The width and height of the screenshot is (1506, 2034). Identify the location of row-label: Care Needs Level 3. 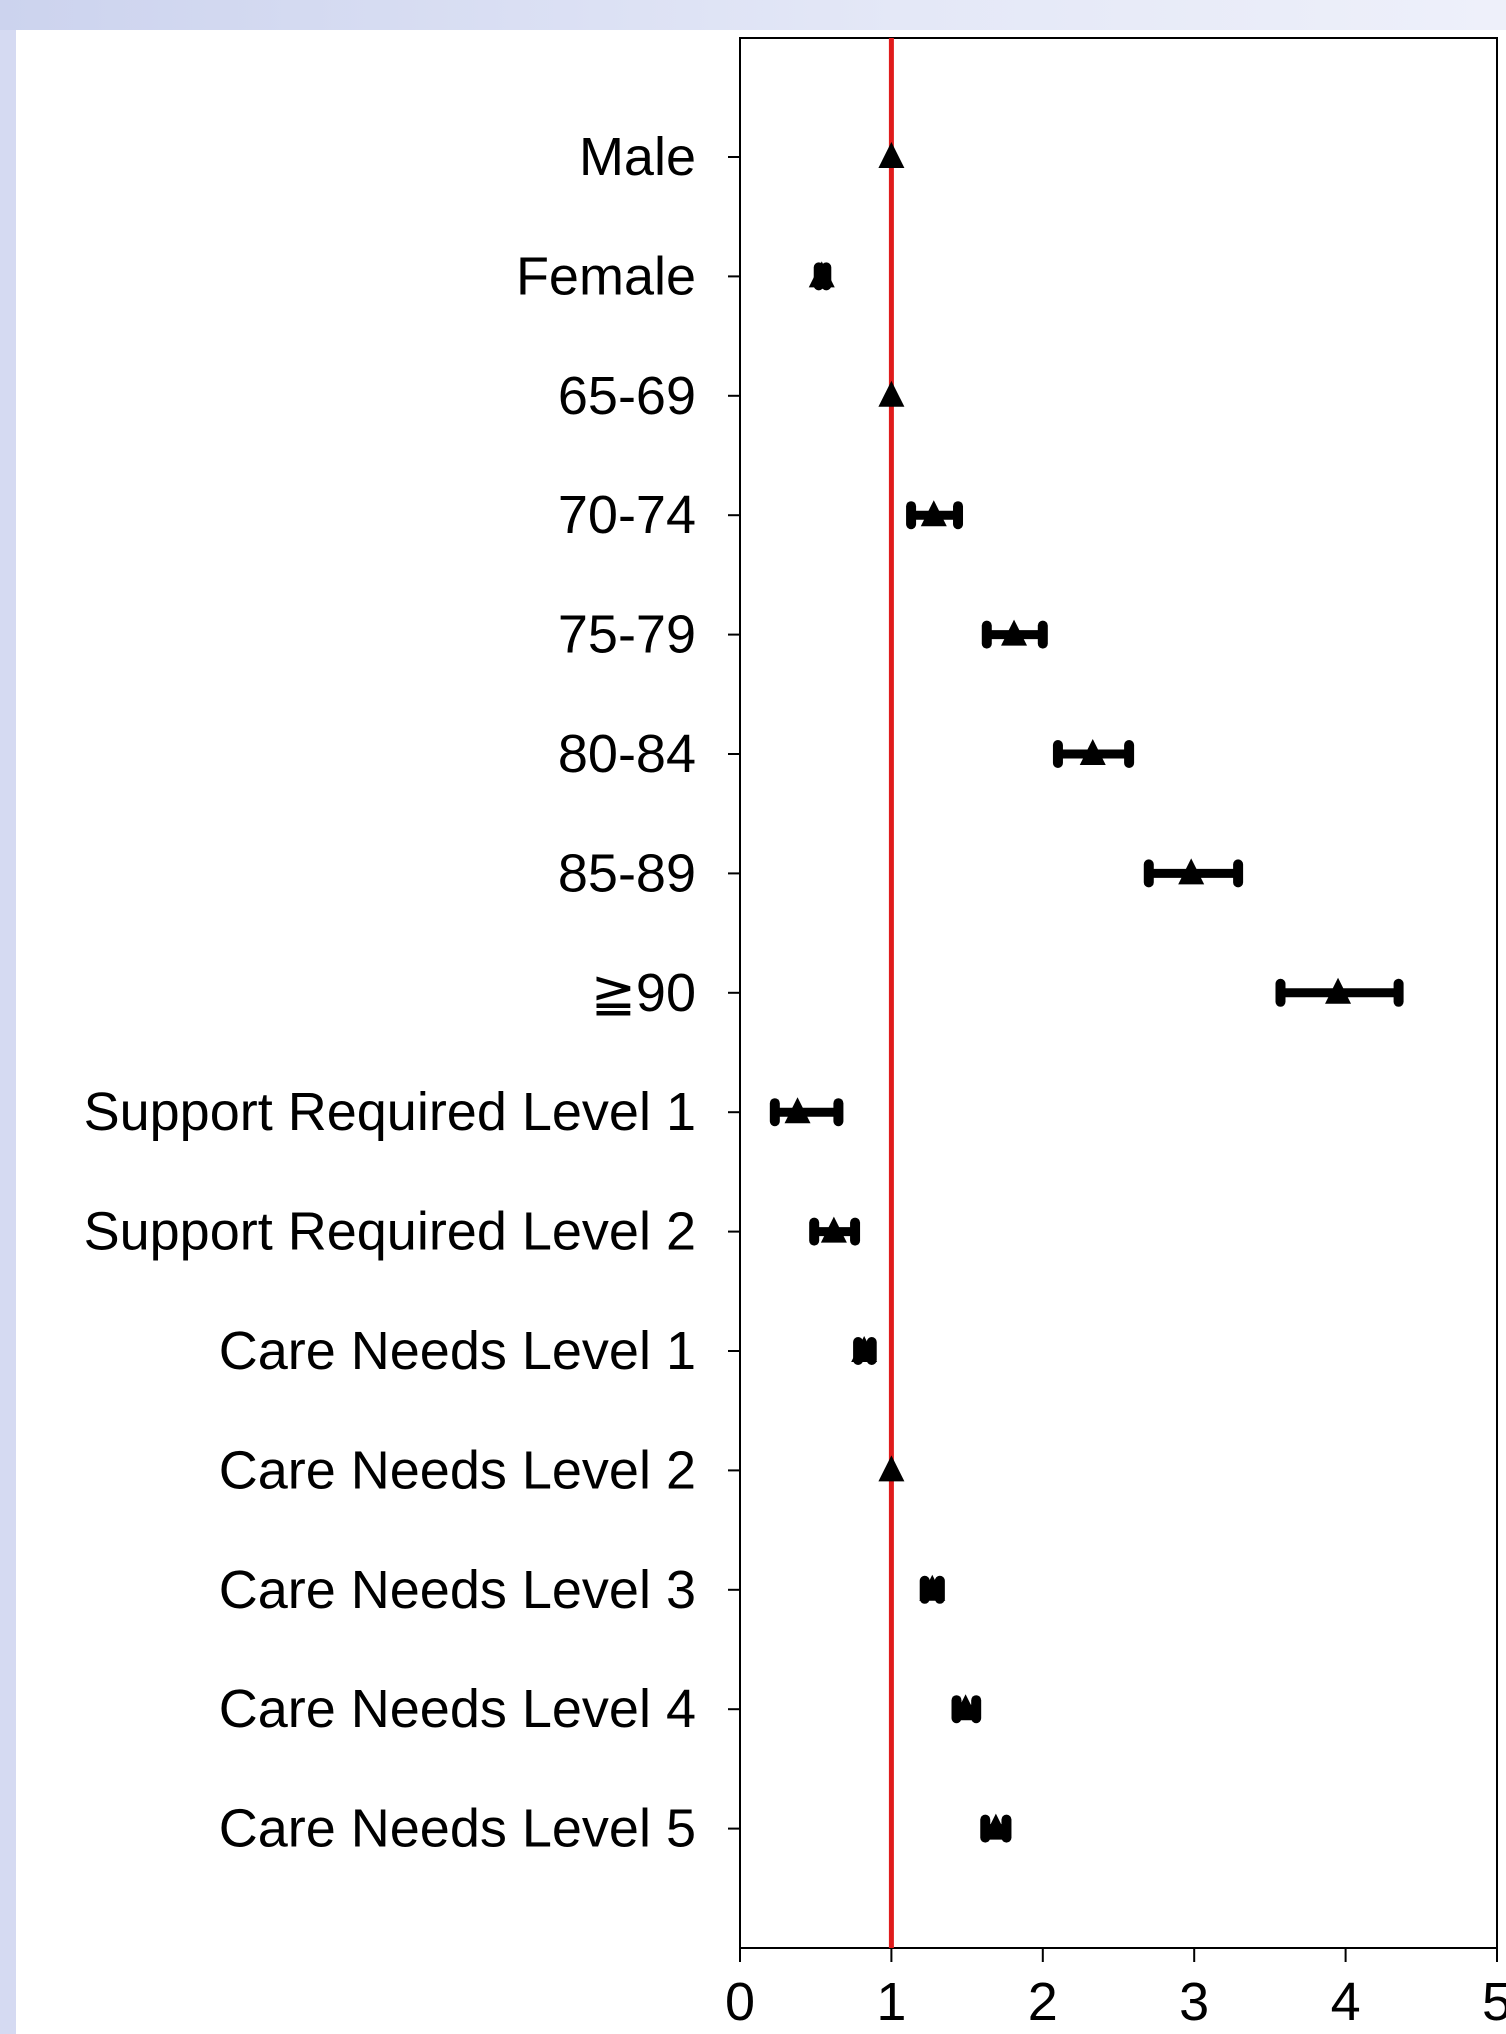
(457, 1590).